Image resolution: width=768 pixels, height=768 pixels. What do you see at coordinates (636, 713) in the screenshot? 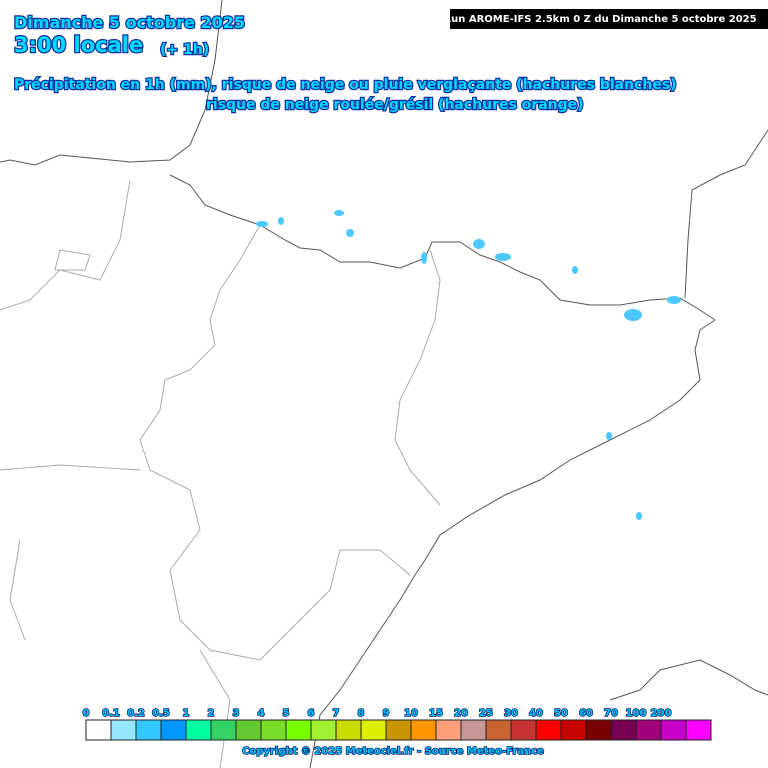
I see `legend-label: 100` at bounding box center [636, 713].